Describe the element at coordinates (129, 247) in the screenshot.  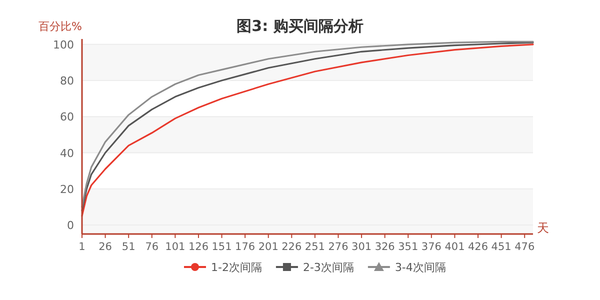
I see `x-tick-label: 51` at that location.